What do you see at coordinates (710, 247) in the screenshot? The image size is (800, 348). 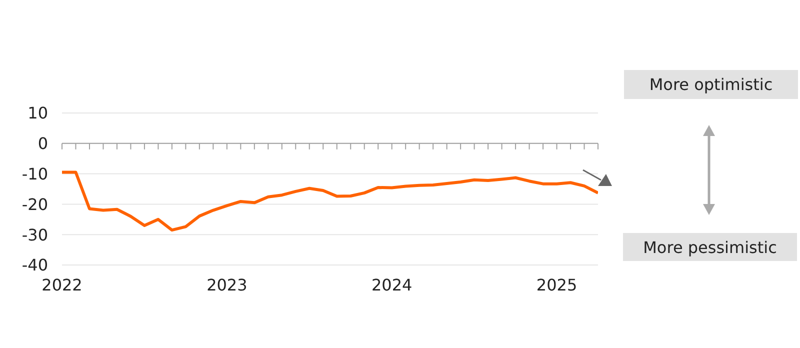 I see `text: More pessimistic` at bounding box center [710, 247].